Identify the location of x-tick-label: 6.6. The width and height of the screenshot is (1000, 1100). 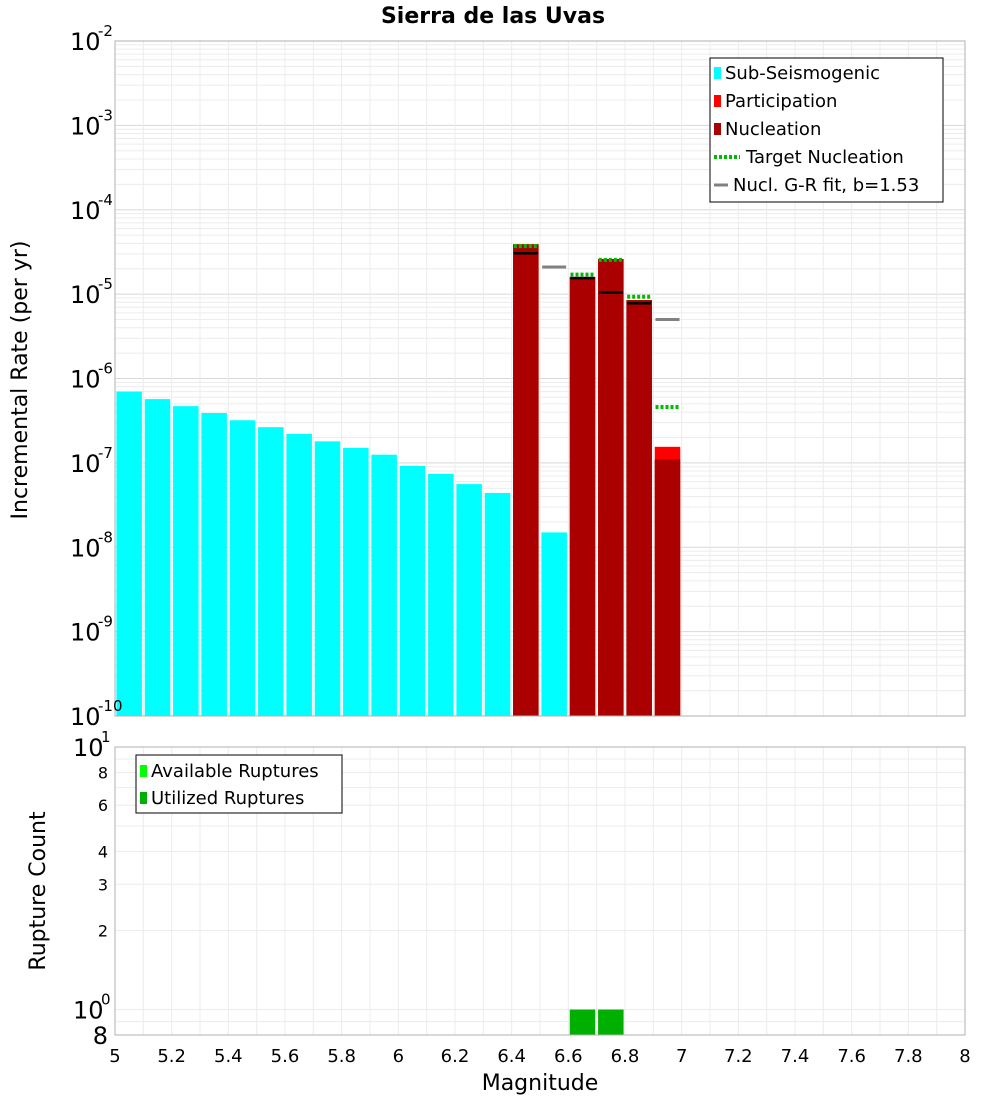
(568, 1056).